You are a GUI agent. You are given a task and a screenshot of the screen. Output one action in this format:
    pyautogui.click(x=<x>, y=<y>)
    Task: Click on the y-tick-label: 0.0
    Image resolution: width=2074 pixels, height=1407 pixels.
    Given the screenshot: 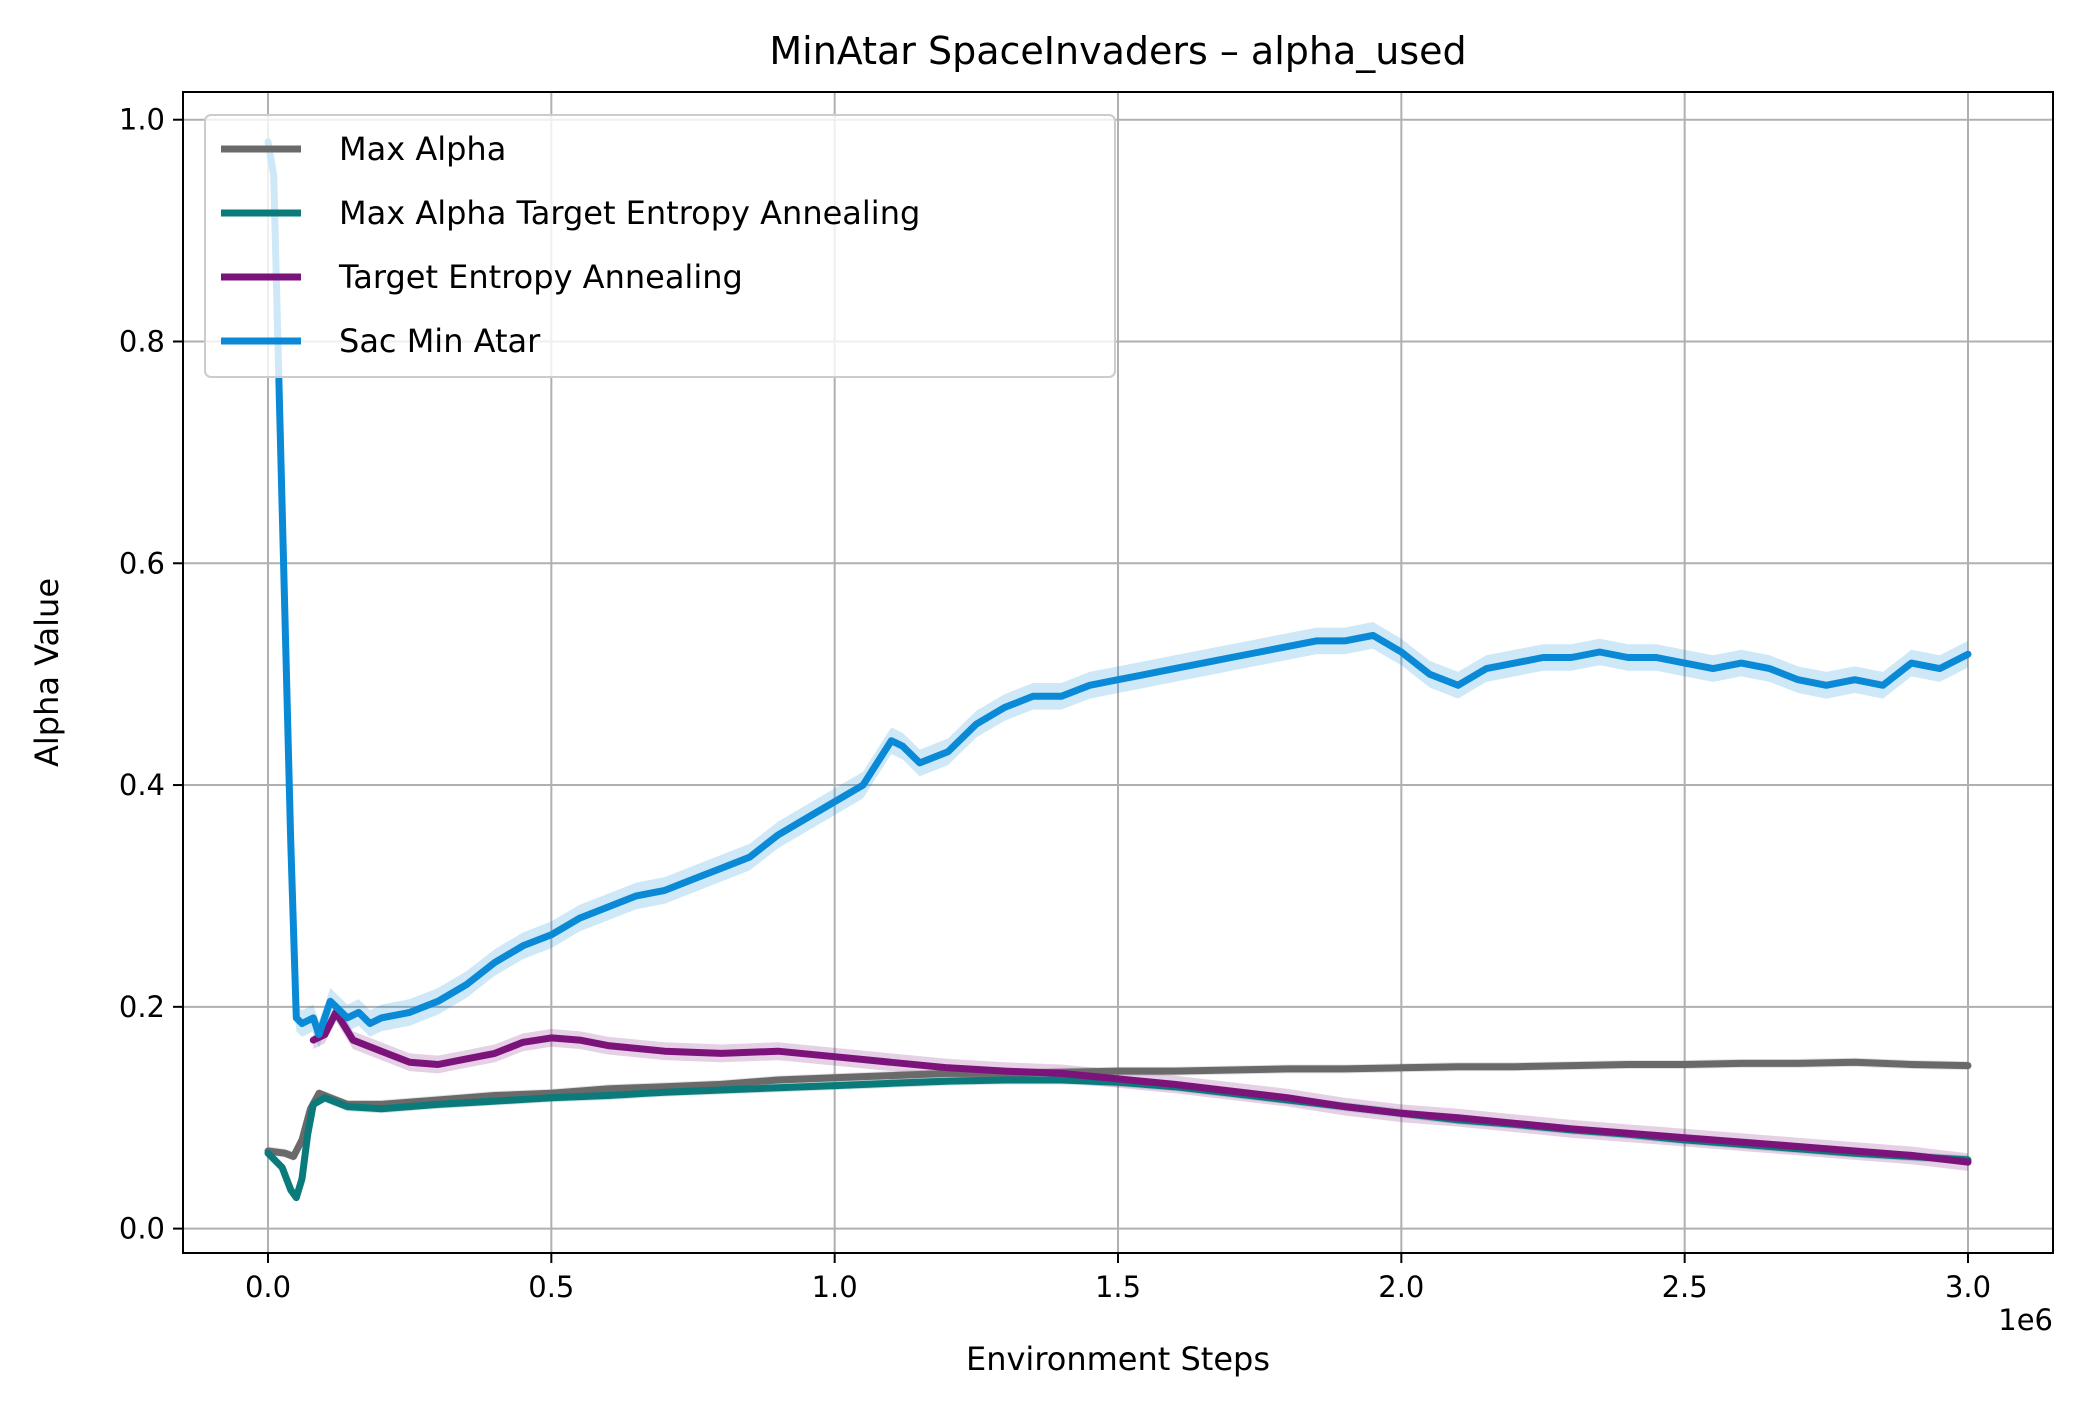 What is the action you would take?
    pyautogui.click(x=142, y=1229)
    